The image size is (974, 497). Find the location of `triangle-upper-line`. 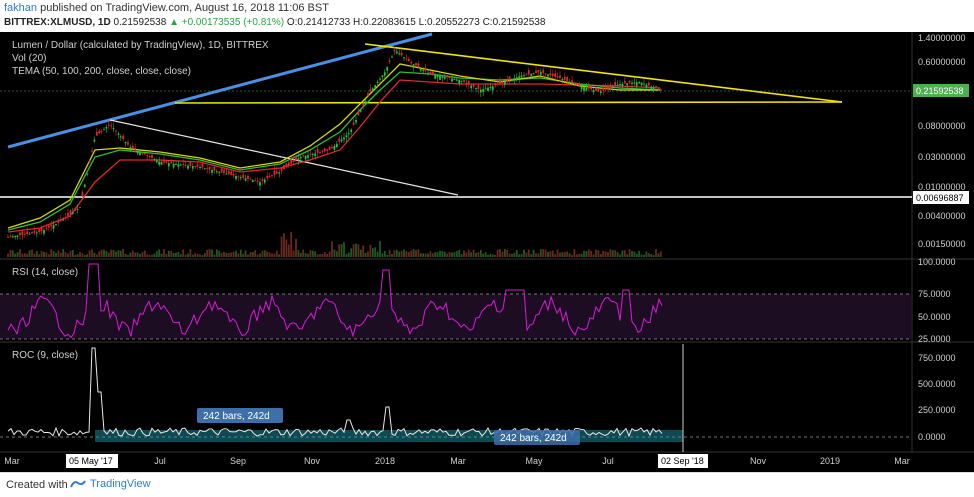

triangle-upper-line is located at coordinates (603, 73).